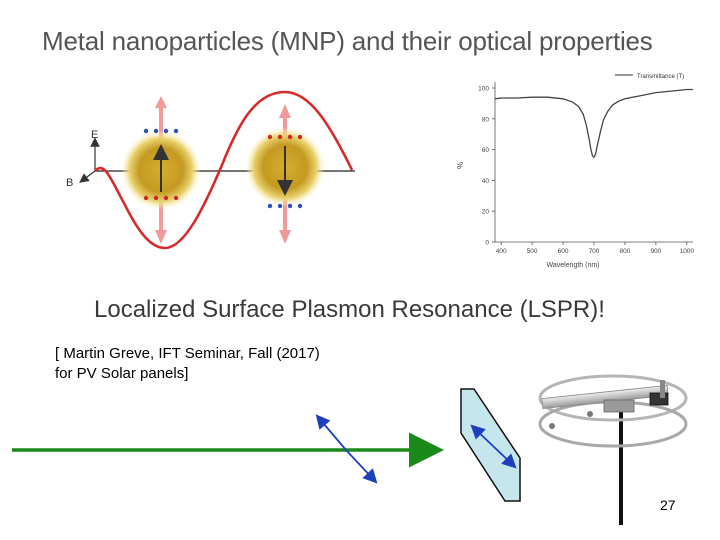  Describe the element at coordinates (563, 251) in the screenshot. I see `x-tick-label: 600` at that location.